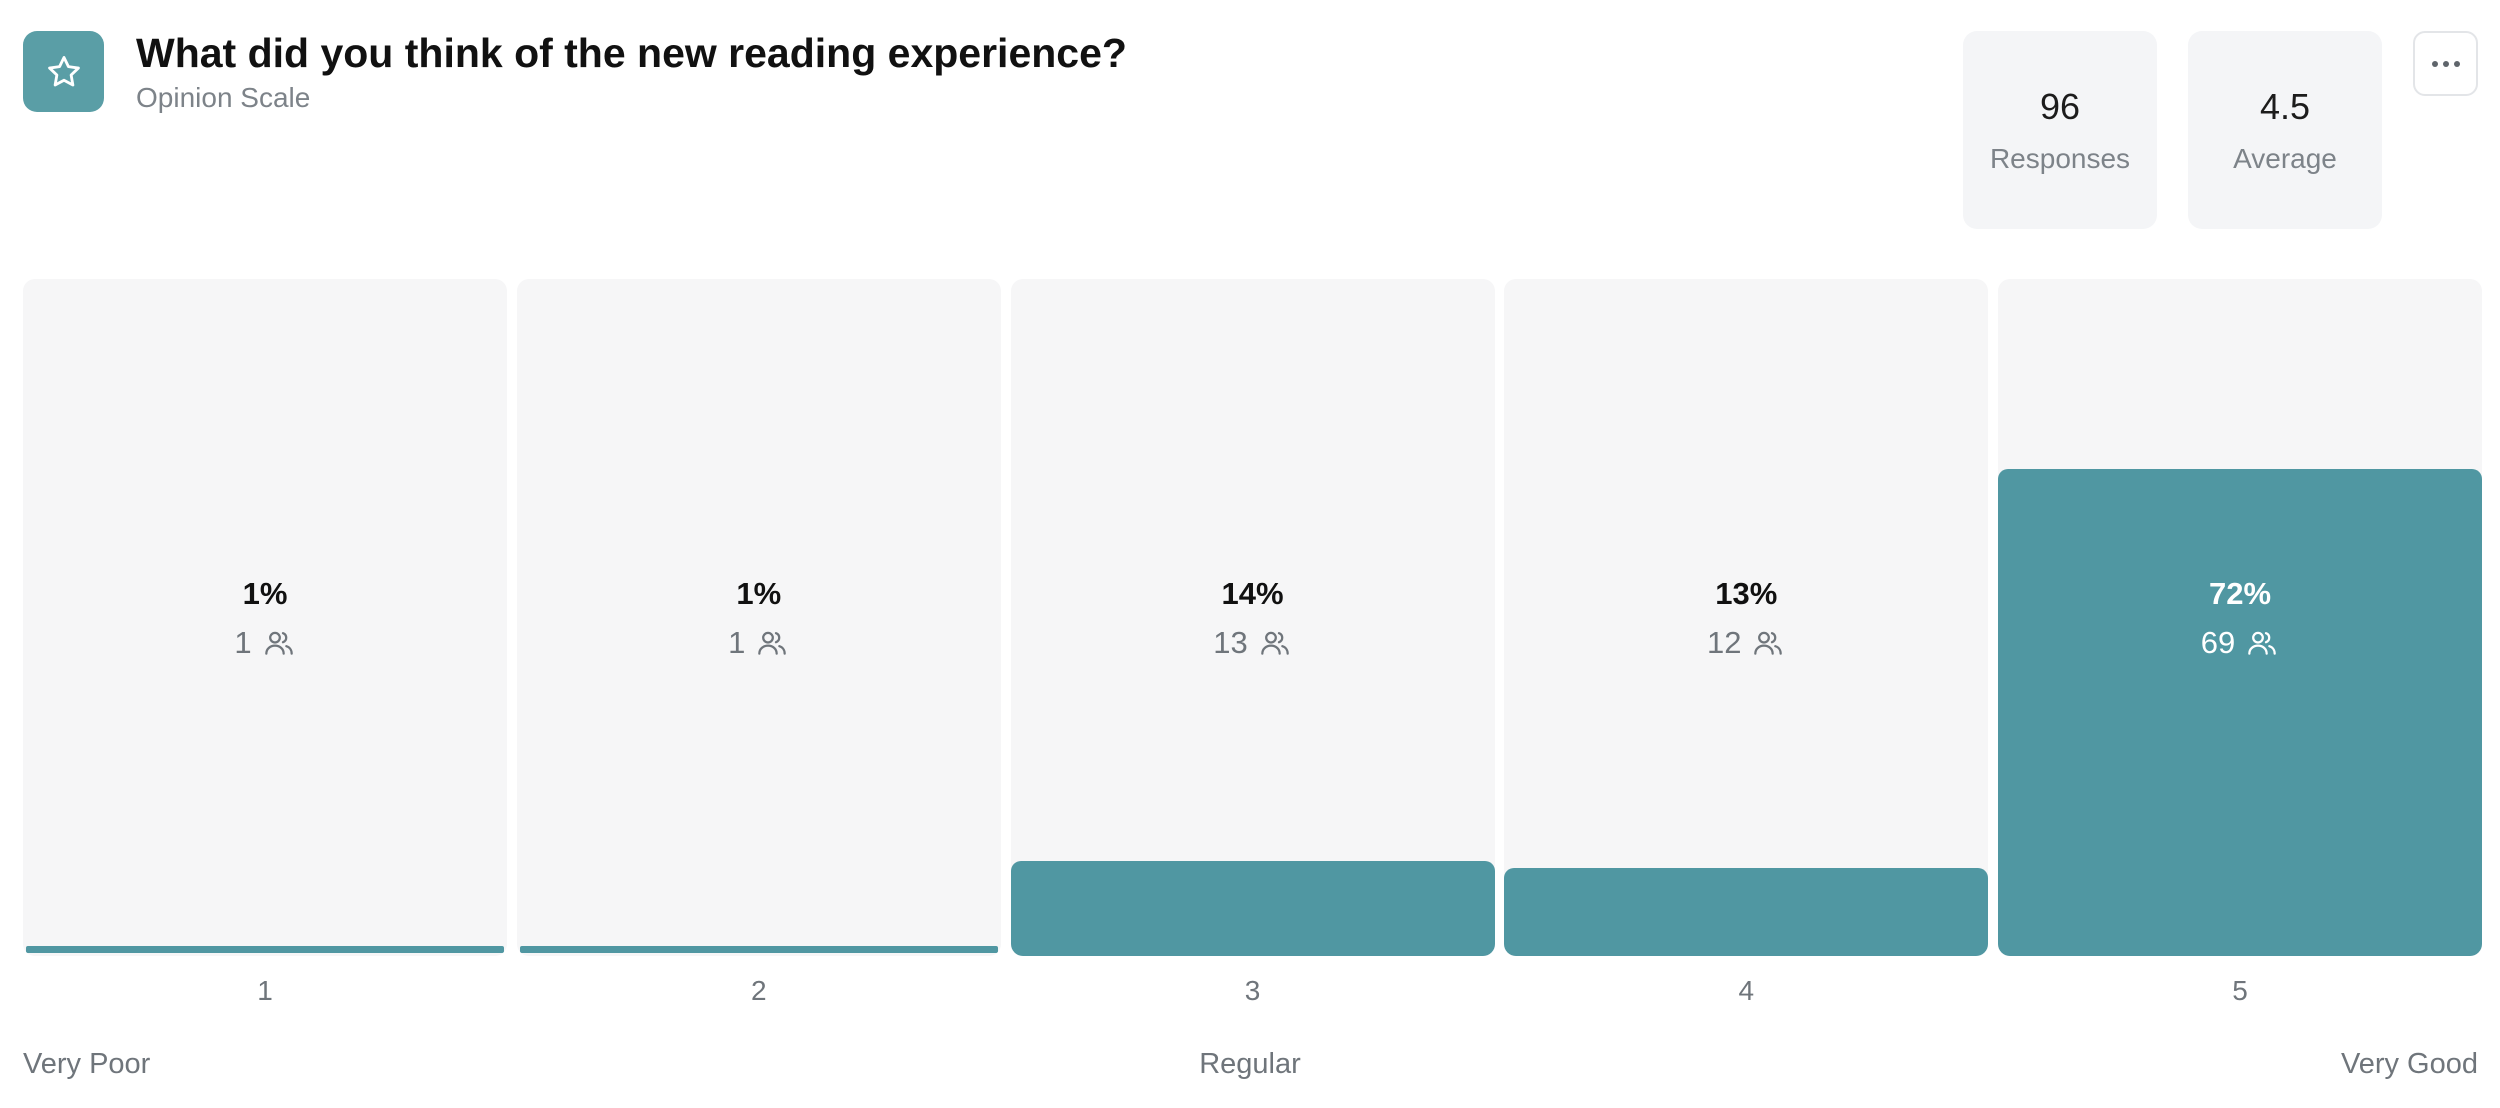 The height and width of the screenshot is (1108, 2500). I want to click on scale-column-4: 13% 12, so click(1746, 617).